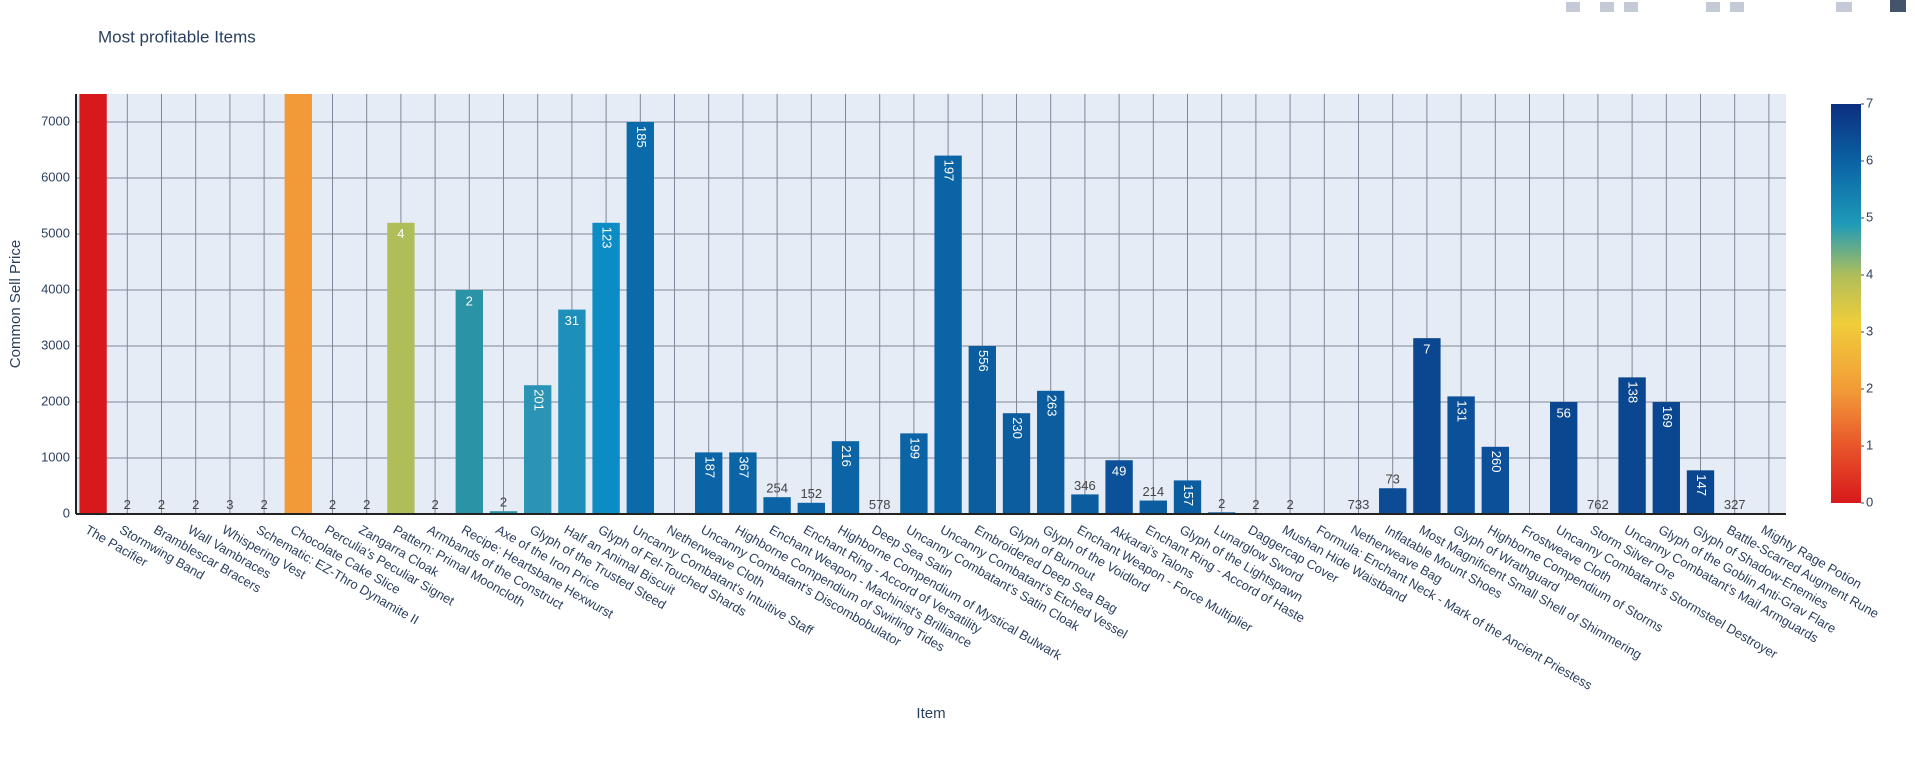  I want to click on y-tick-label: 1000, so click(55, 456).